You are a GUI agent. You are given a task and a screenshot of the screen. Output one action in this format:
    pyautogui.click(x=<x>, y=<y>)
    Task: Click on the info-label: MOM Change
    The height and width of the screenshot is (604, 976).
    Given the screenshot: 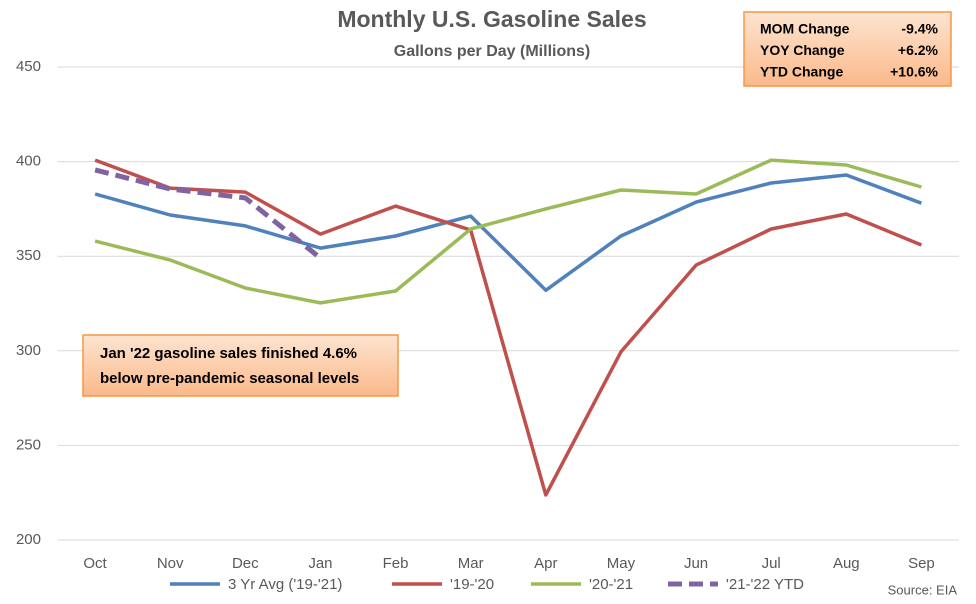 What is the action you would take?
    pyautogui.click(x=805, y=29)
    